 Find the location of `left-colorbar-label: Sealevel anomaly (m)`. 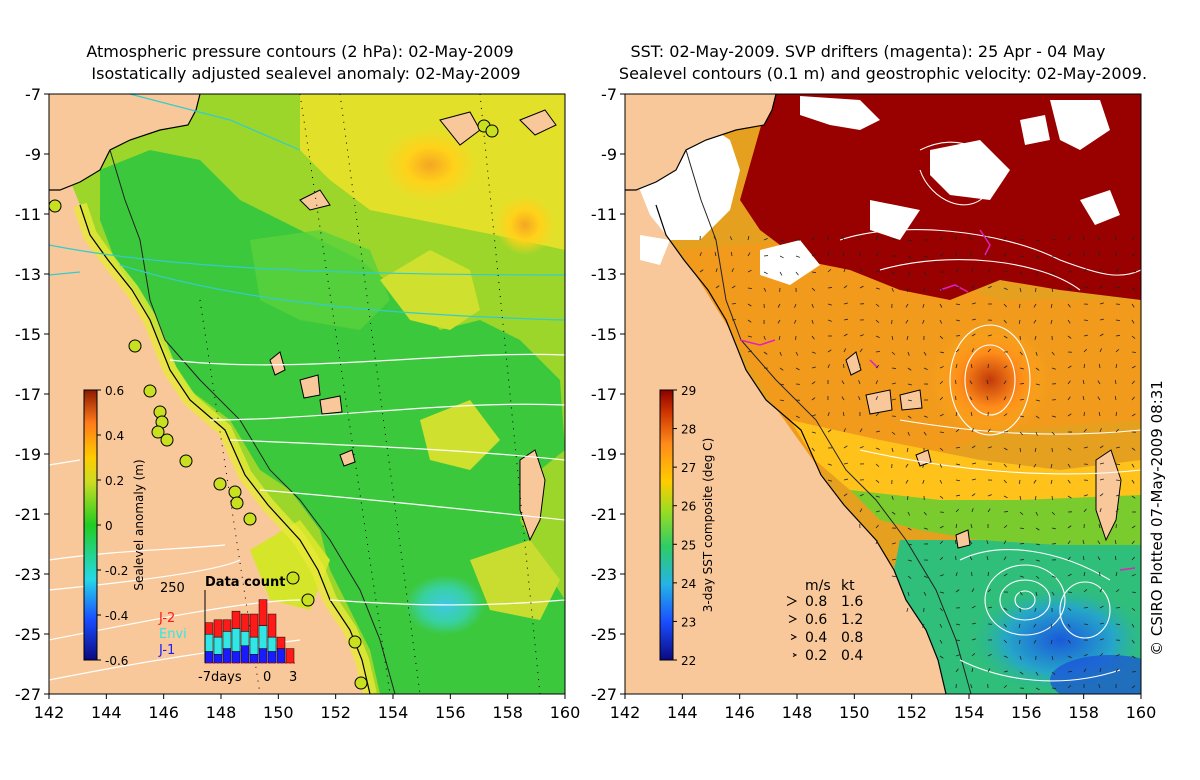

left-colorbar-label: Sealevel anomaly (m) is located at coordinates (139, 524).